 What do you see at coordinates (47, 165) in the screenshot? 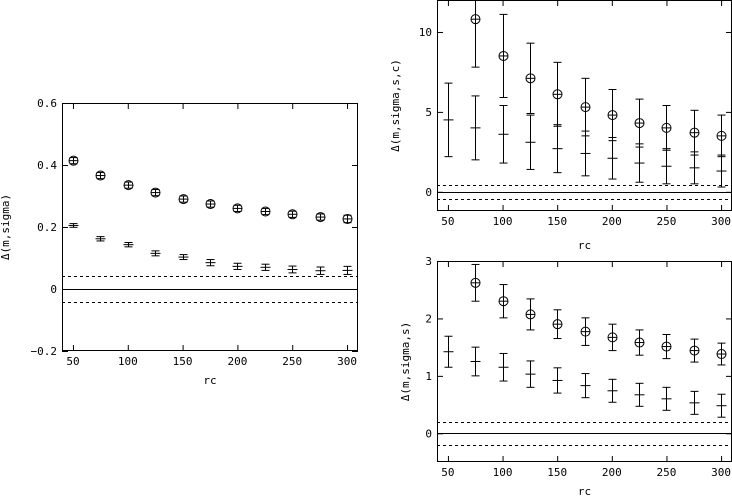
I see `y-tick-label: 0.4` at bounding box center [47, 165].